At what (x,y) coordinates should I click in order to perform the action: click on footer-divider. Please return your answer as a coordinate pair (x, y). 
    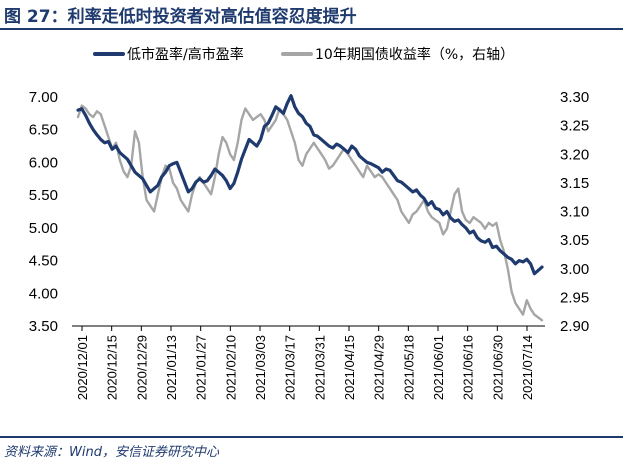
    Looking at the image, I should click on (311, 437).